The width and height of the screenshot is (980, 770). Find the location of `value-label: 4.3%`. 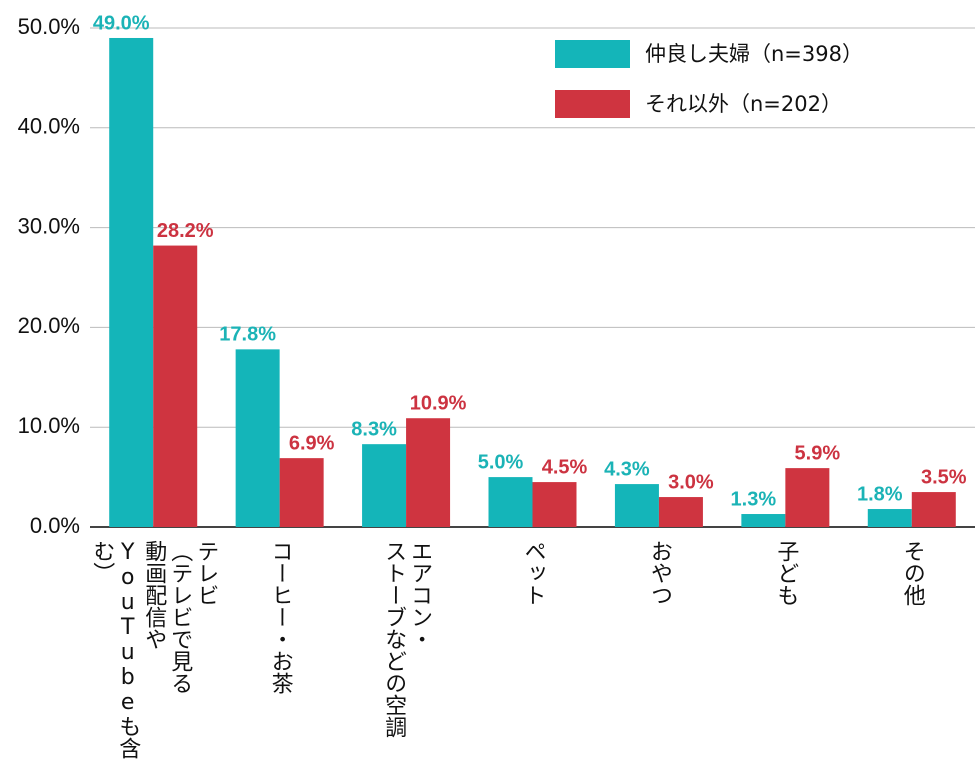

value-label: 4.3% is located at coordinates (627, 469).